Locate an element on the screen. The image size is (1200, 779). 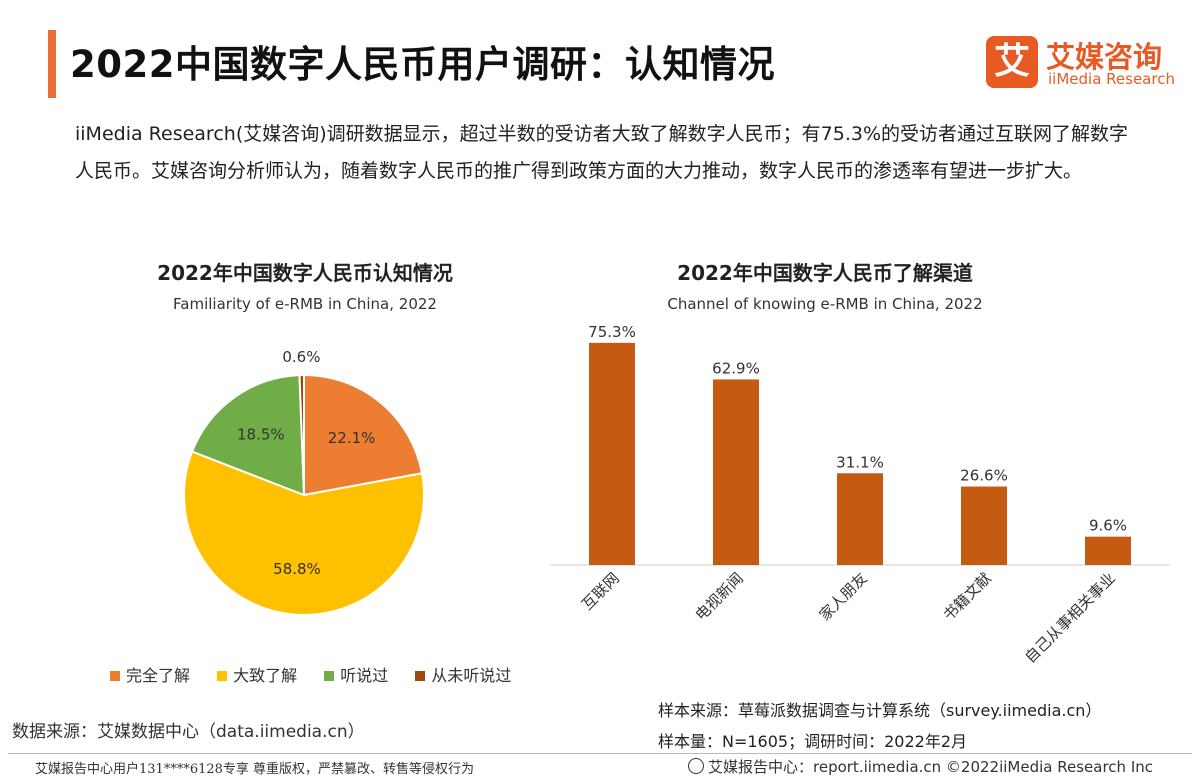
logo-english-name: iiMedia Research is located at coordinates (1111, 79).